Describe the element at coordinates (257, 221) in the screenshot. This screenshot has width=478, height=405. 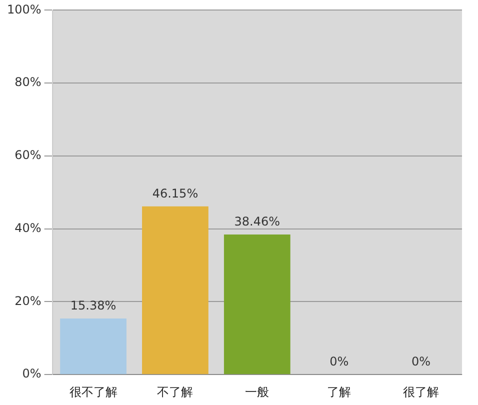
I see `data-label: 38.46%` at that location.